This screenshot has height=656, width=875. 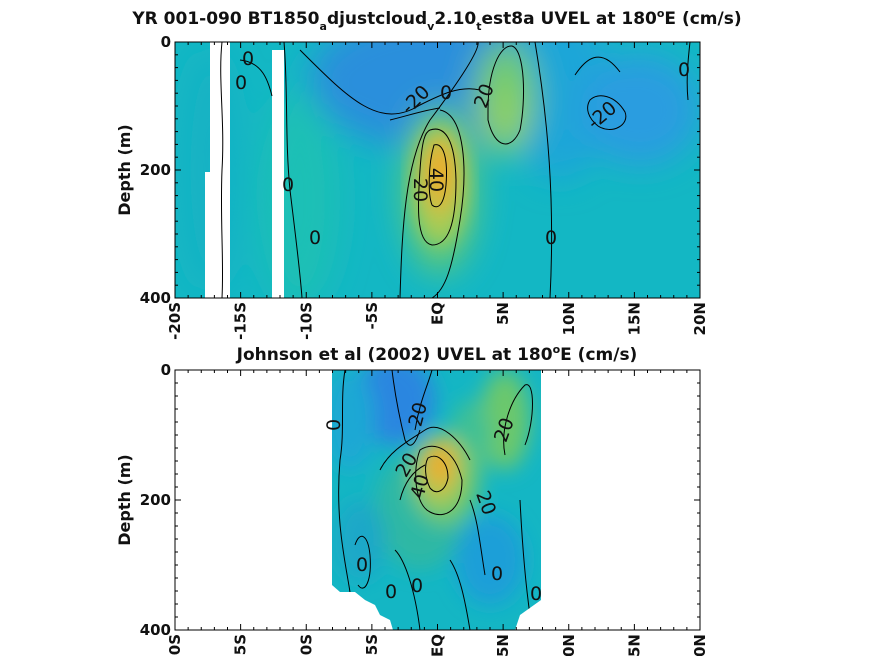 I want to click on panel-1-y-axis-label: Depth (m), so click(x=124, y=170).